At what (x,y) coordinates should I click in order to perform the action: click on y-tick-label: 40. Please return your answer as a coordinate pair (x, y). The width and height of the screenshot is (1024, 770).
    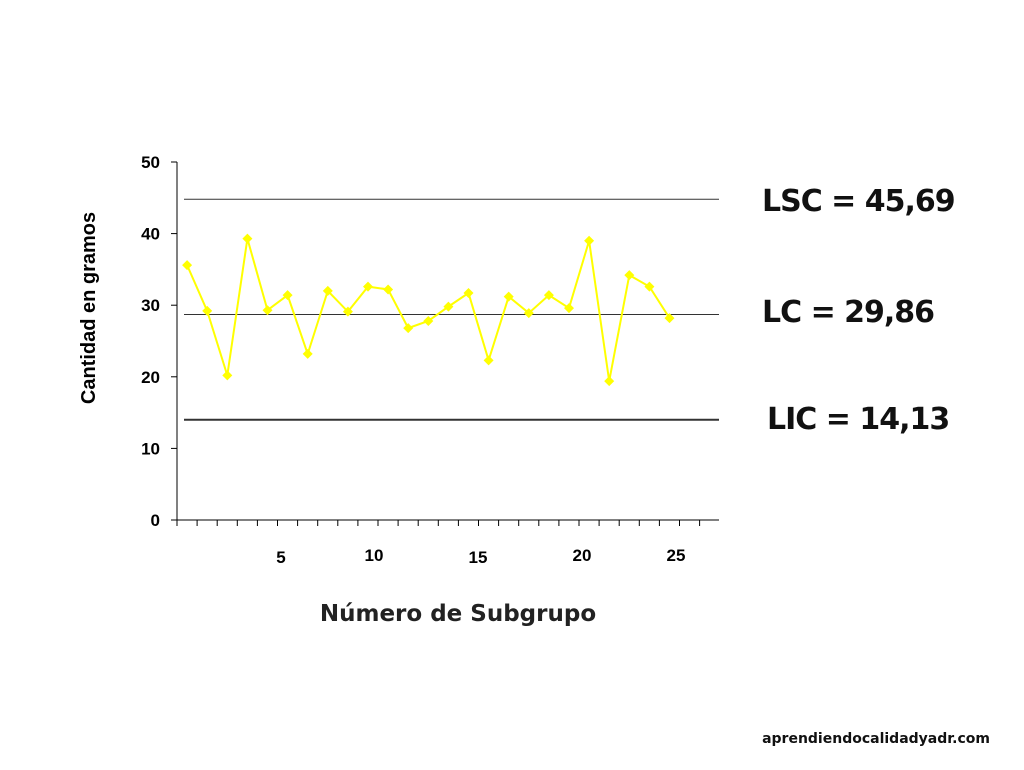
    Looking at the image, I should click on (150, 234).